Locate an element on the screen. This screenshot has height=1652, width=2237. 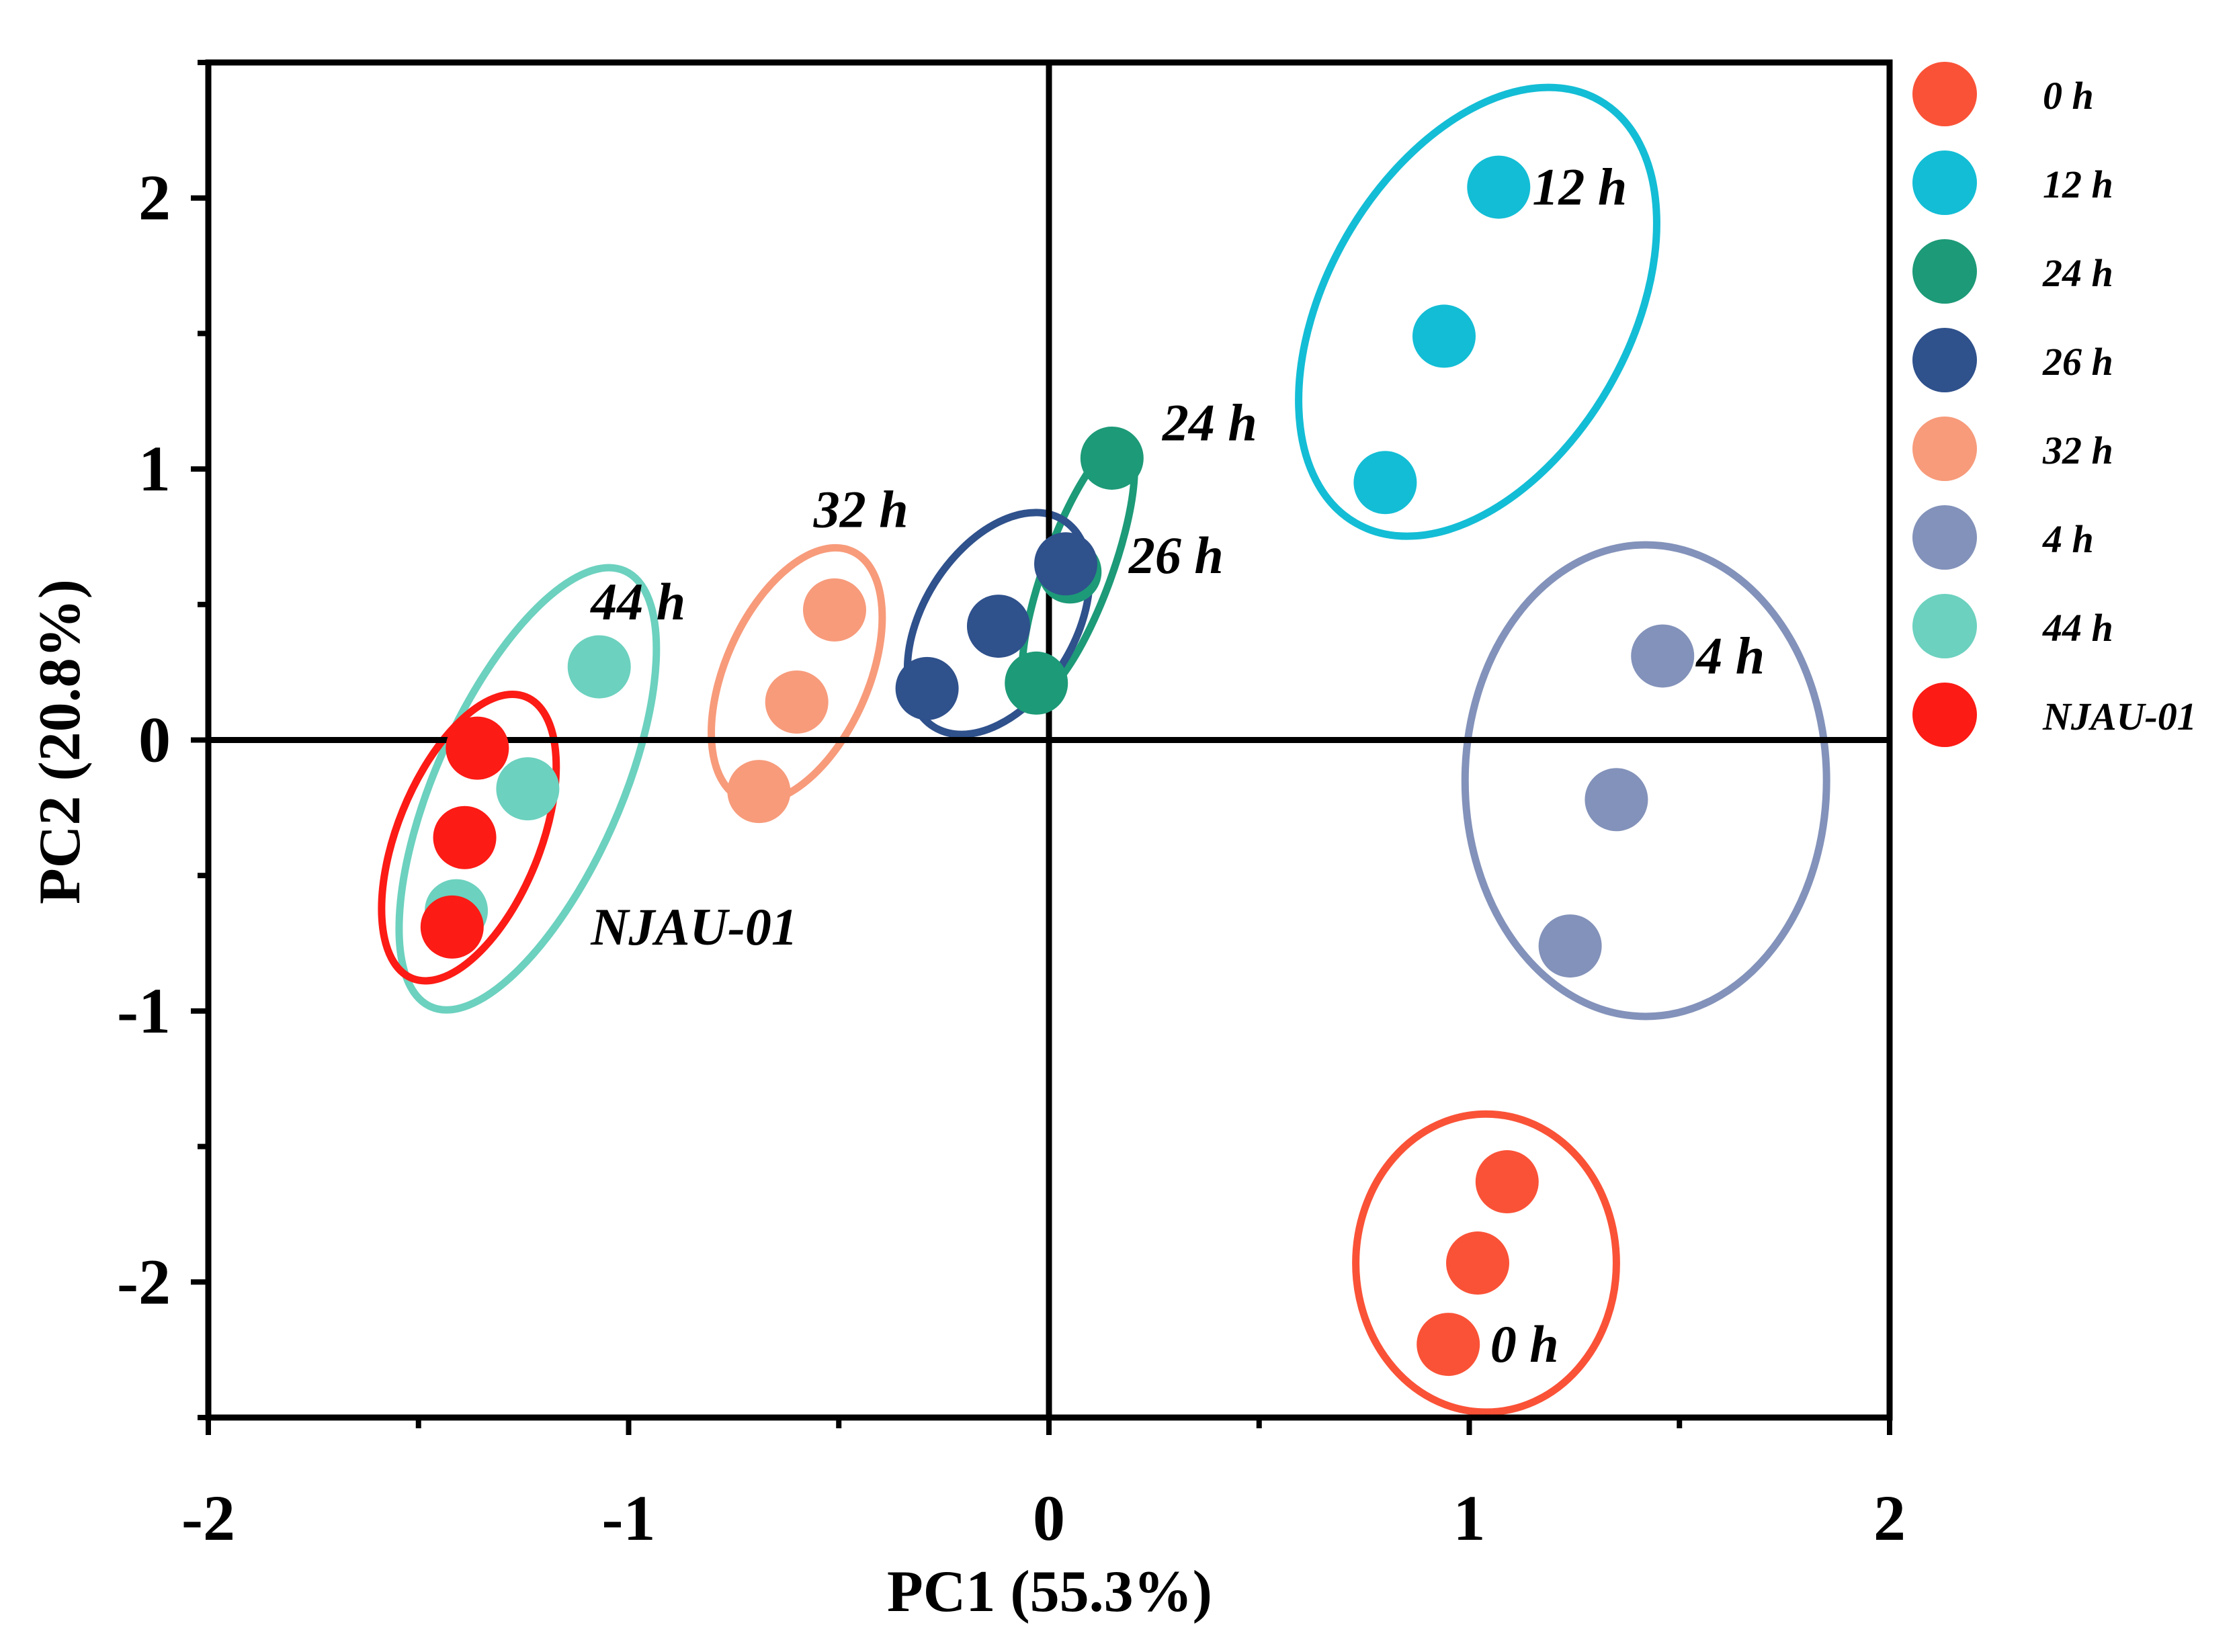
x-axis-title: PC1 (55.3%) is located at coordinates (1049, 1591).